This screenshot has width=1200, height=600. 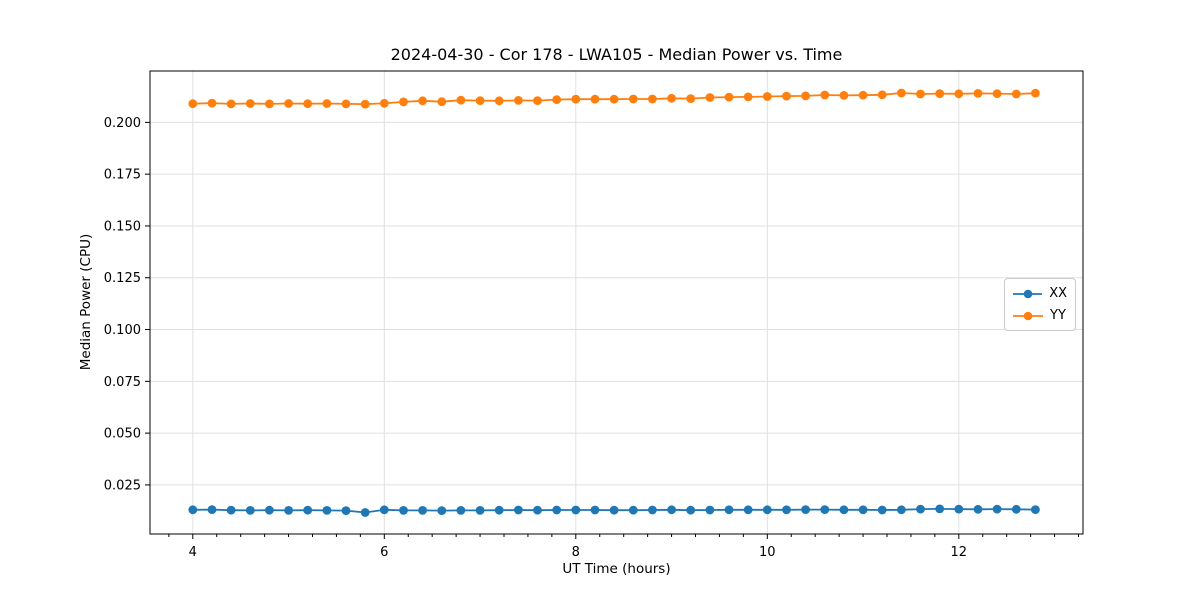 I want to click on legend-line-marker-yy-icon, so click(x=1028, y=316).